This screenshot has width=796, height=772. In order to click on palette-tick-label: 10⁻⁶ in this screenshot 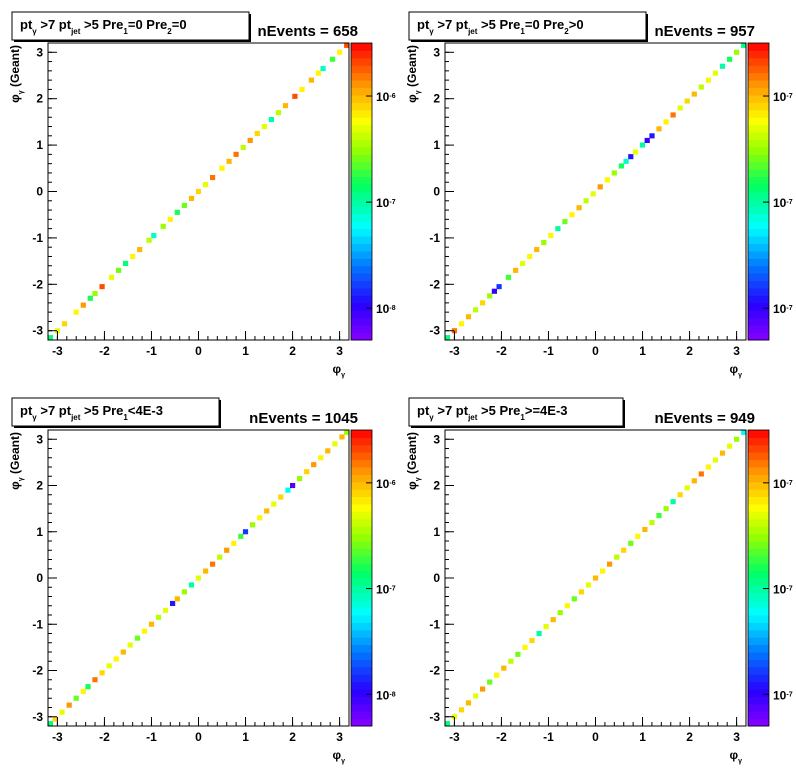, I will do `click(386, 97)`.